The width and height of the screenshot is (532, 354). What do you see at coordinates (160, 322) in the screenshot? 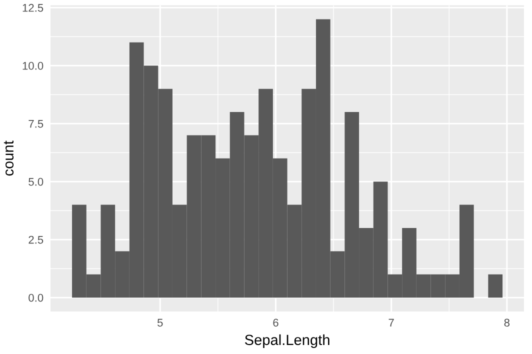
I see `x-tick-label: 5` at bounding box center [160, 322].